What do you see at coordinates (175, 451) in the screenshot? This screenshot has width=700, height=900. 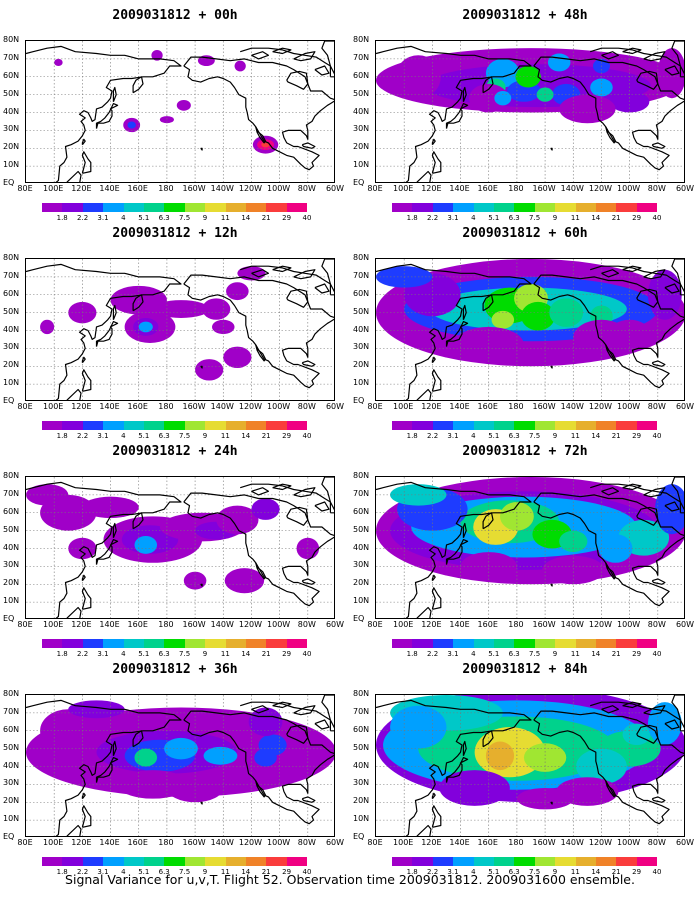 I see `panel-title: 2009031812 + 24h` at bounding box center [175, 451].